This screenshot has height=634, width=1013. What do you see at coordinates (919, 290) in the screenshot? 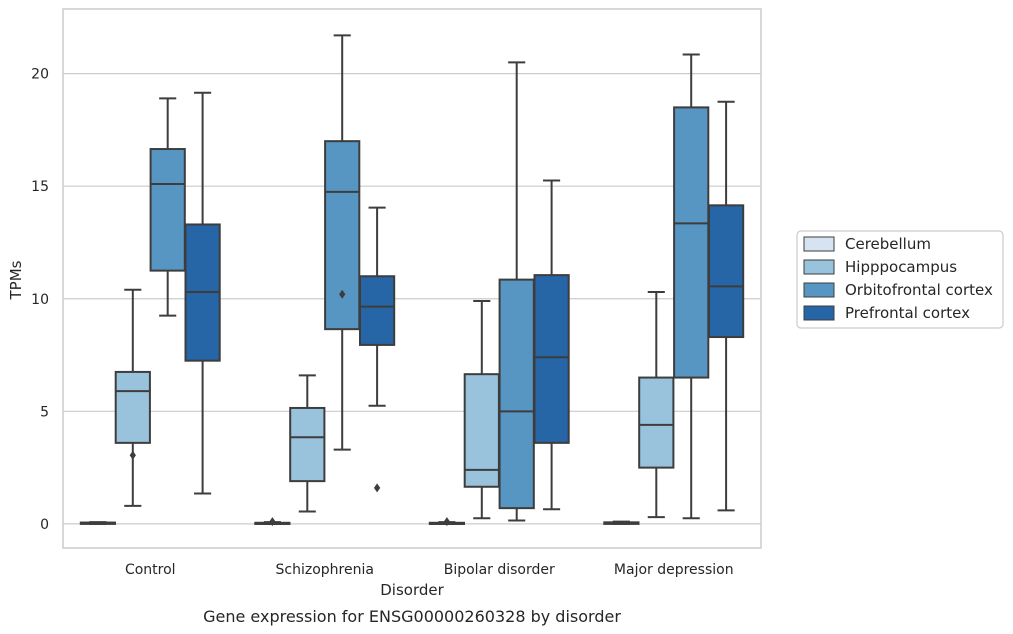
I see `legend-label: Orbitofrontal cortex` at bounding box center [919, 290].